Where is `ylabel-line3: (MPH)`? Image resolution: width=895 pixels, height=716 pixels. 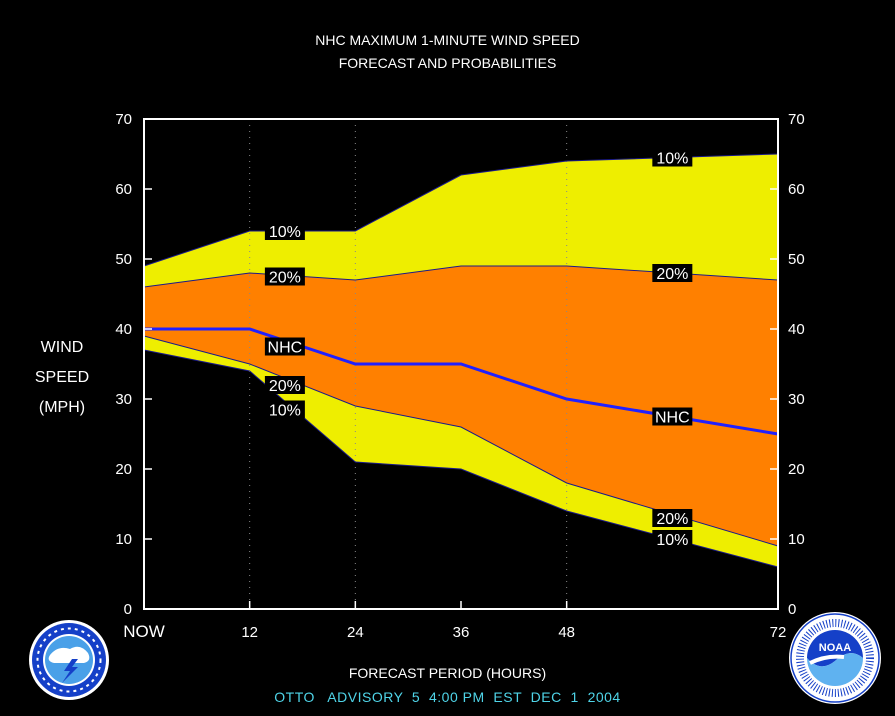 ylabel-line3: (MPH) is located at coordinates (62, 407).